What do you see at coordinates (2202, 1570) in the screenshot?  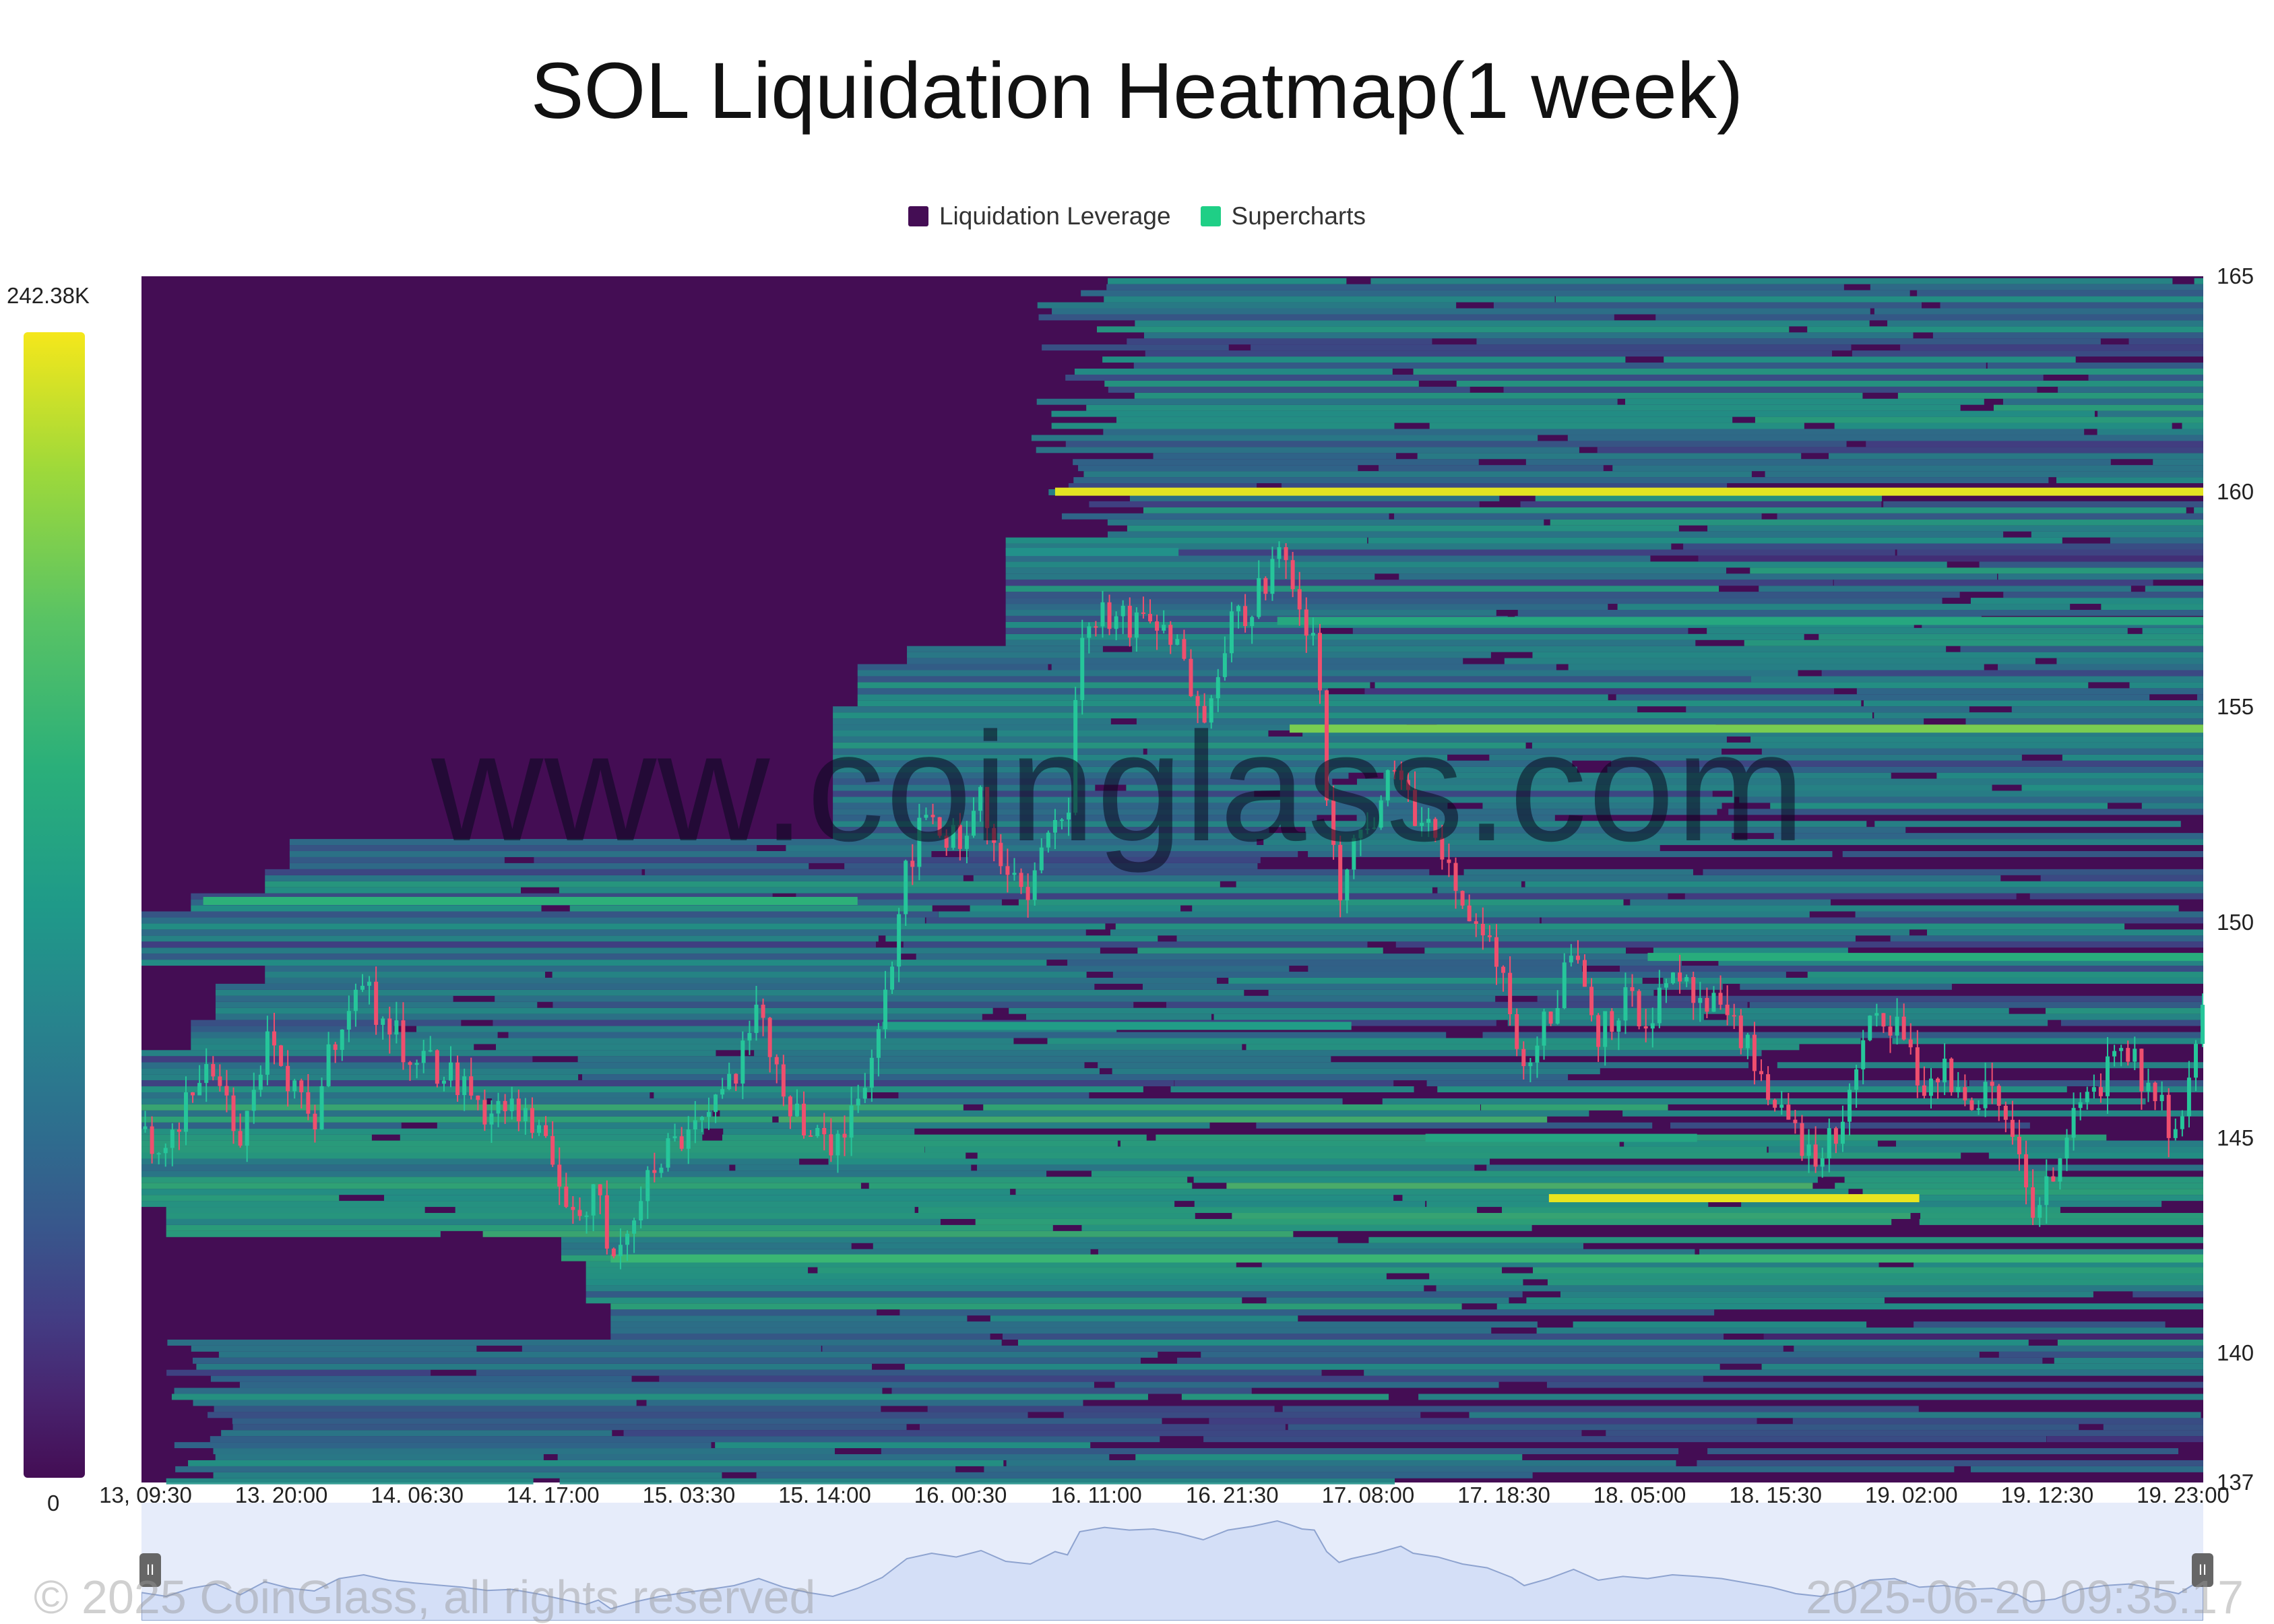 I see `navigator-right-handle: II` at bounding box center [2202, 1570].